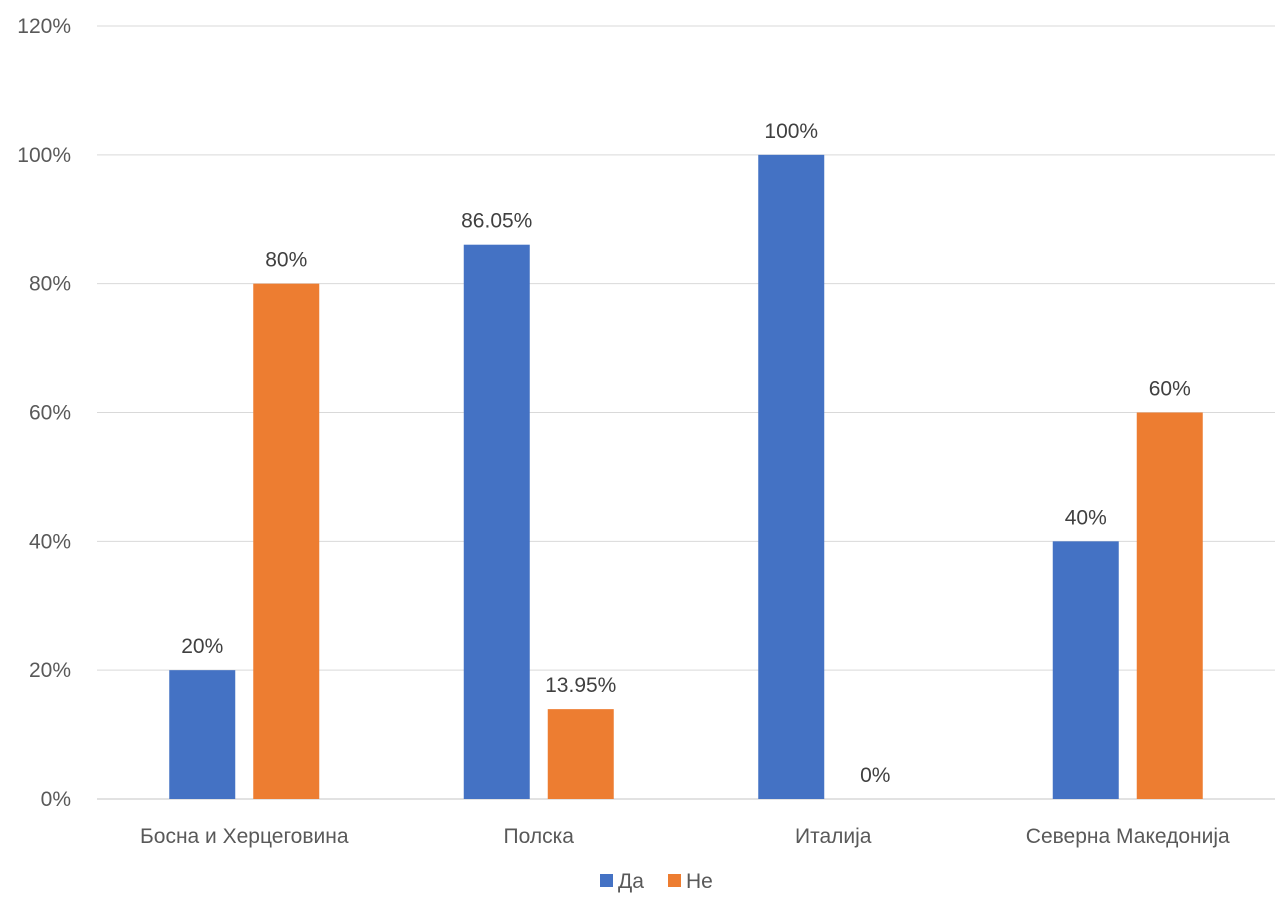  Describe the element at coordinates (1086, 517) in the screenshot. I see `data-label: 40%` at that location.